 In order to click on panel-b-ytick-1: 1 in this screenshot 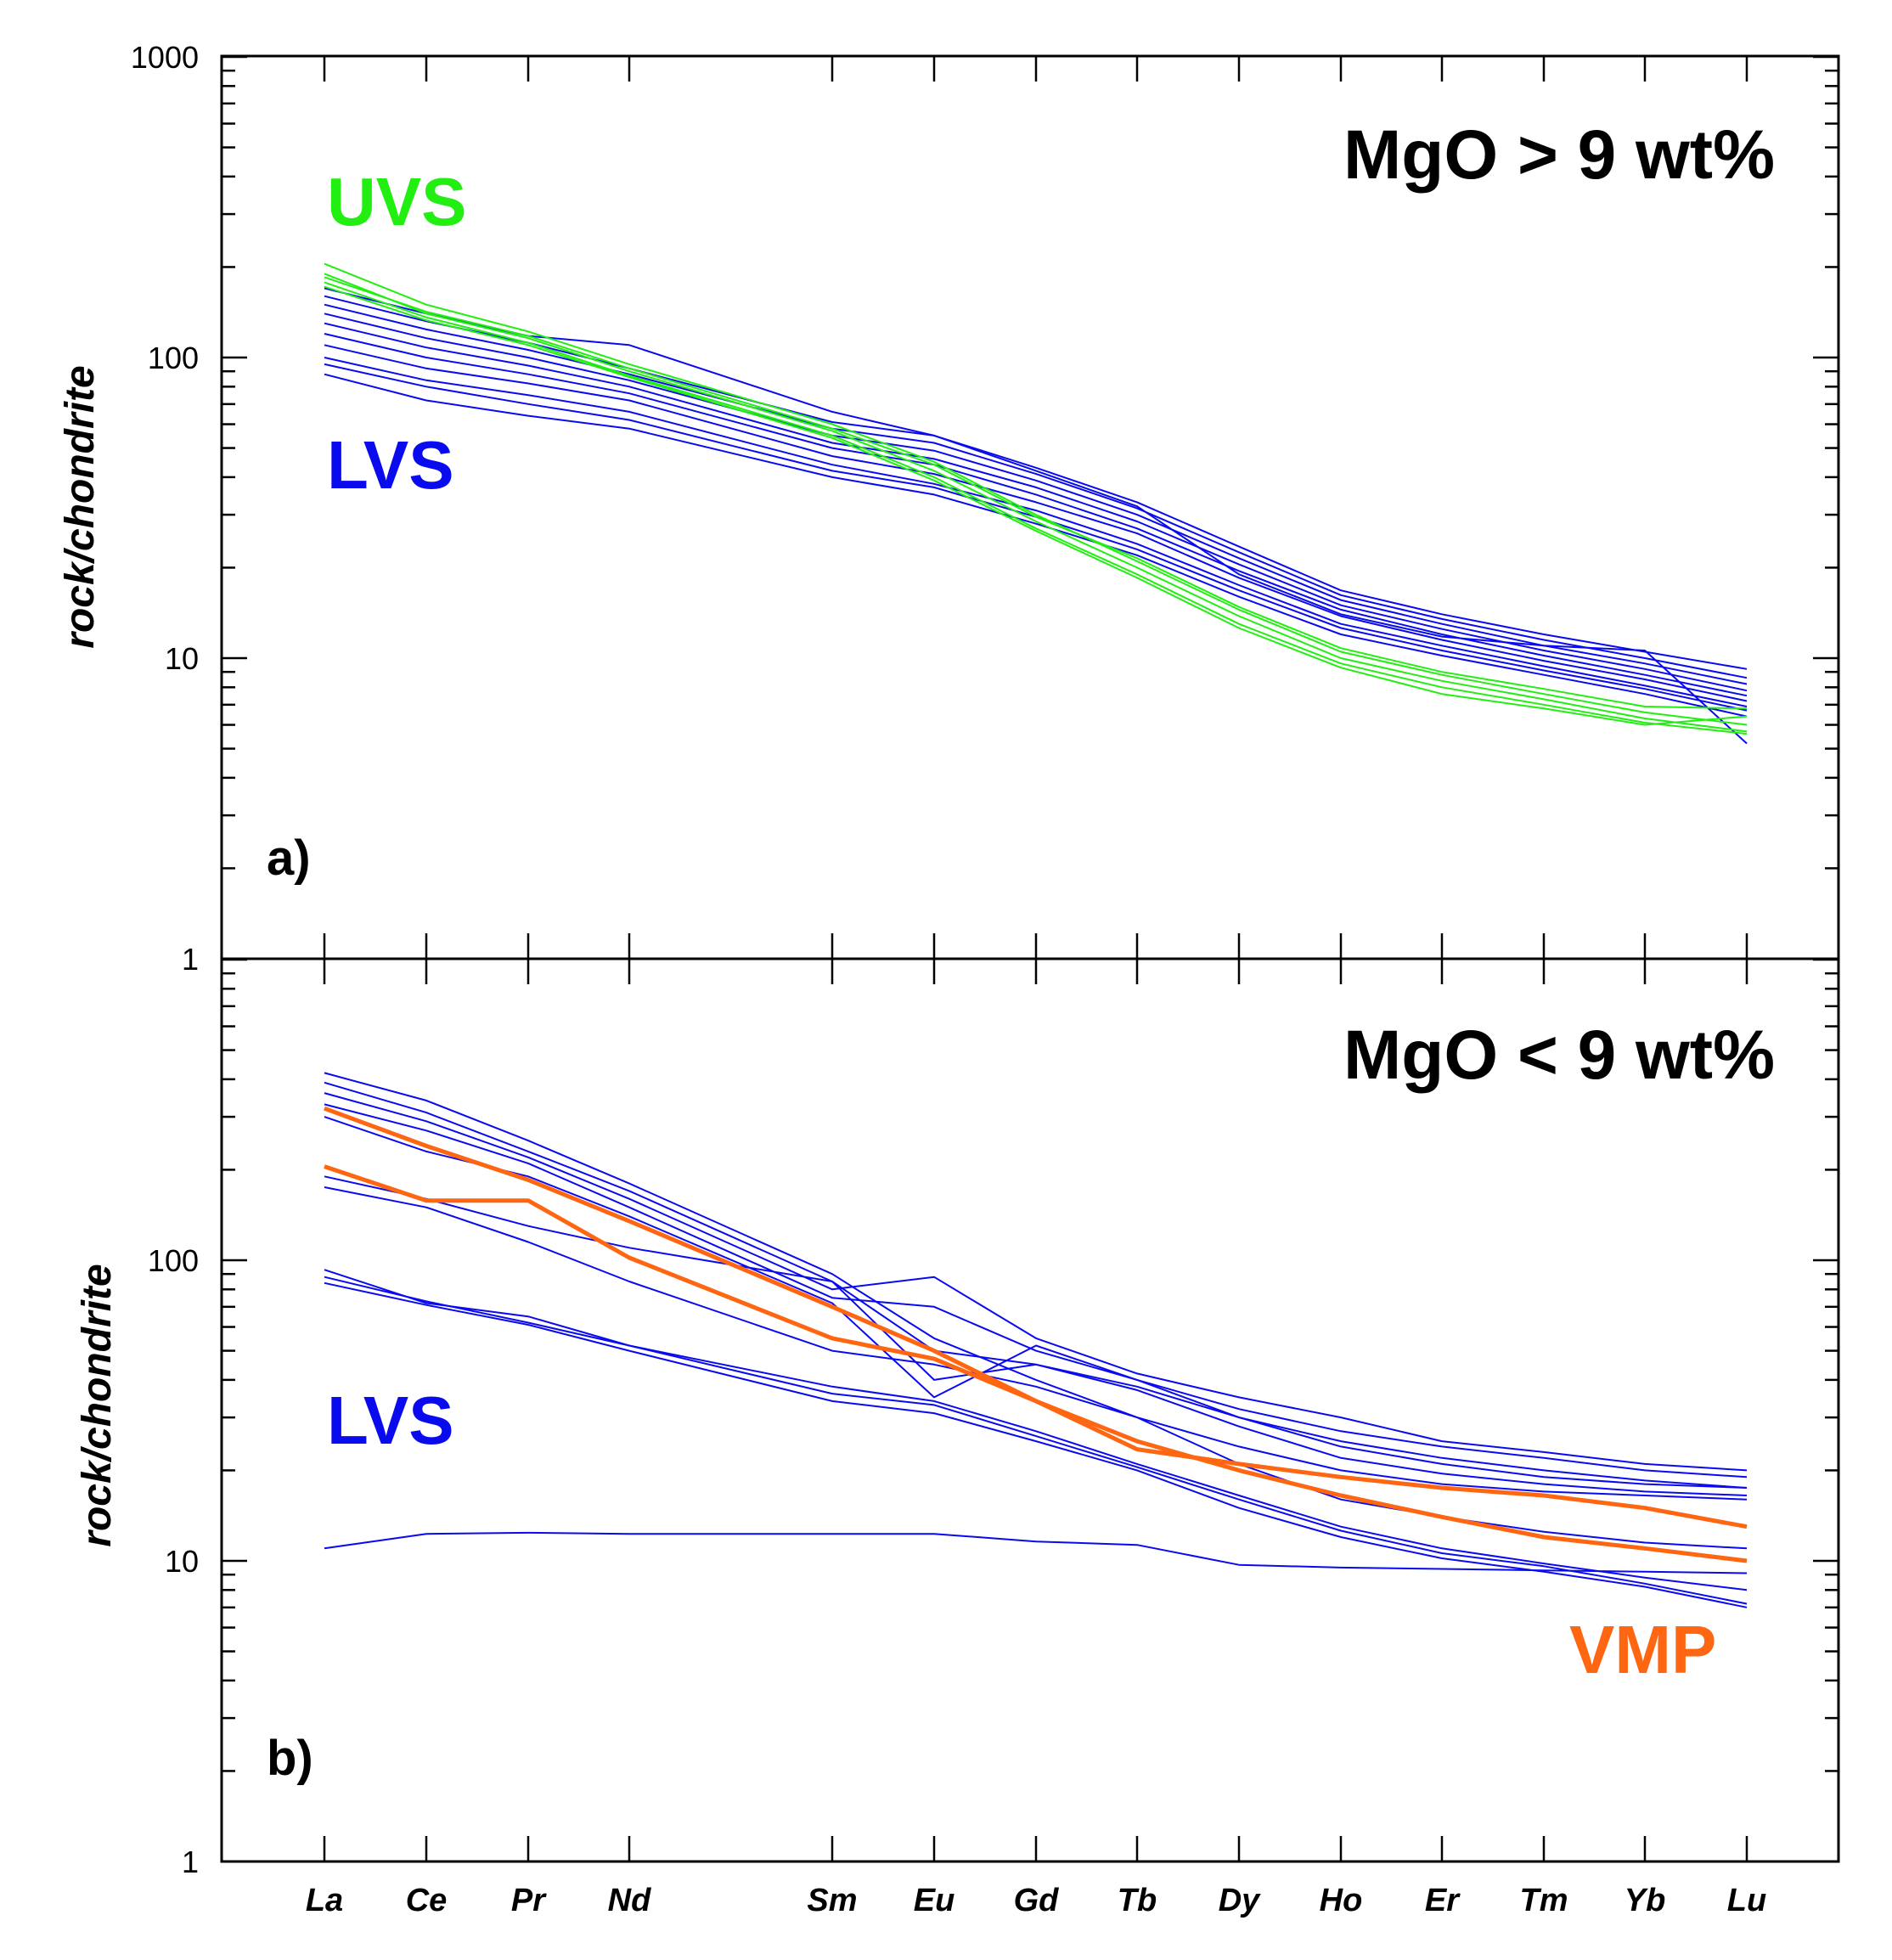, I will do `click(190, 1862)`.